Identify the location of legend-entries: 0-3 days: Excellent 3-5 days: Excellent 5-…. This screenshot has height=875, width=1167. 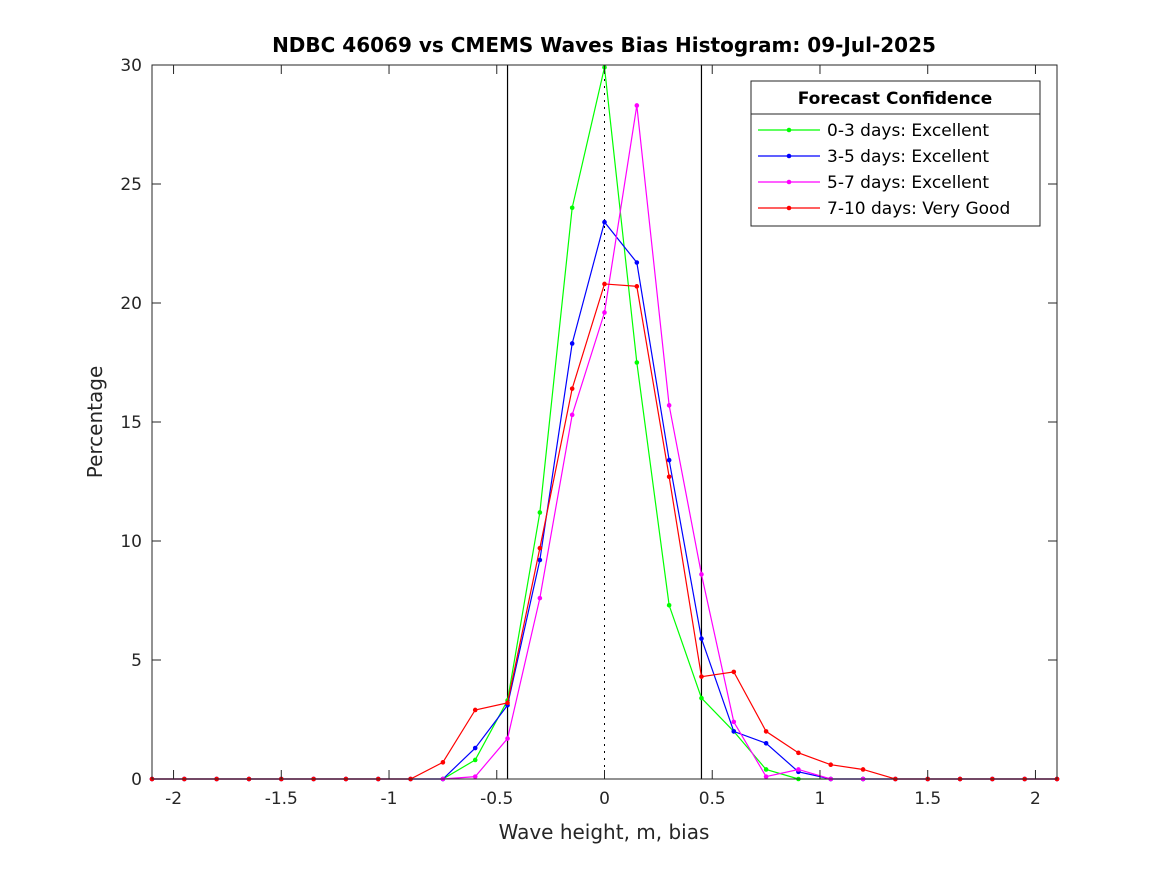
(884, 170).